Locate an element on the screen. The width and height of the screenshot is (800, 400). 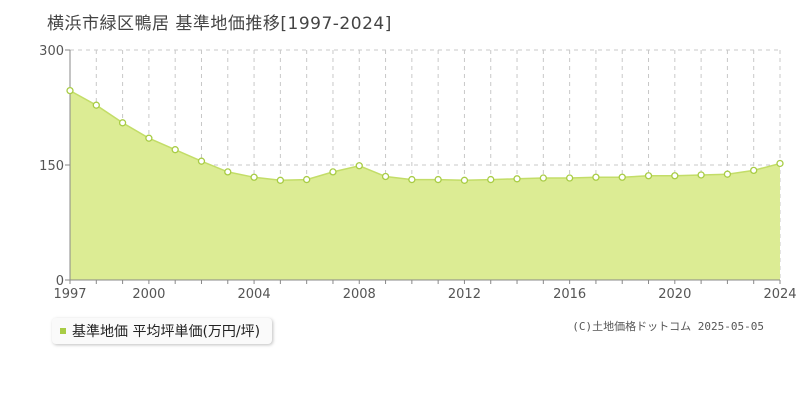
data-point-2006 is located at coordinates (307, 179).